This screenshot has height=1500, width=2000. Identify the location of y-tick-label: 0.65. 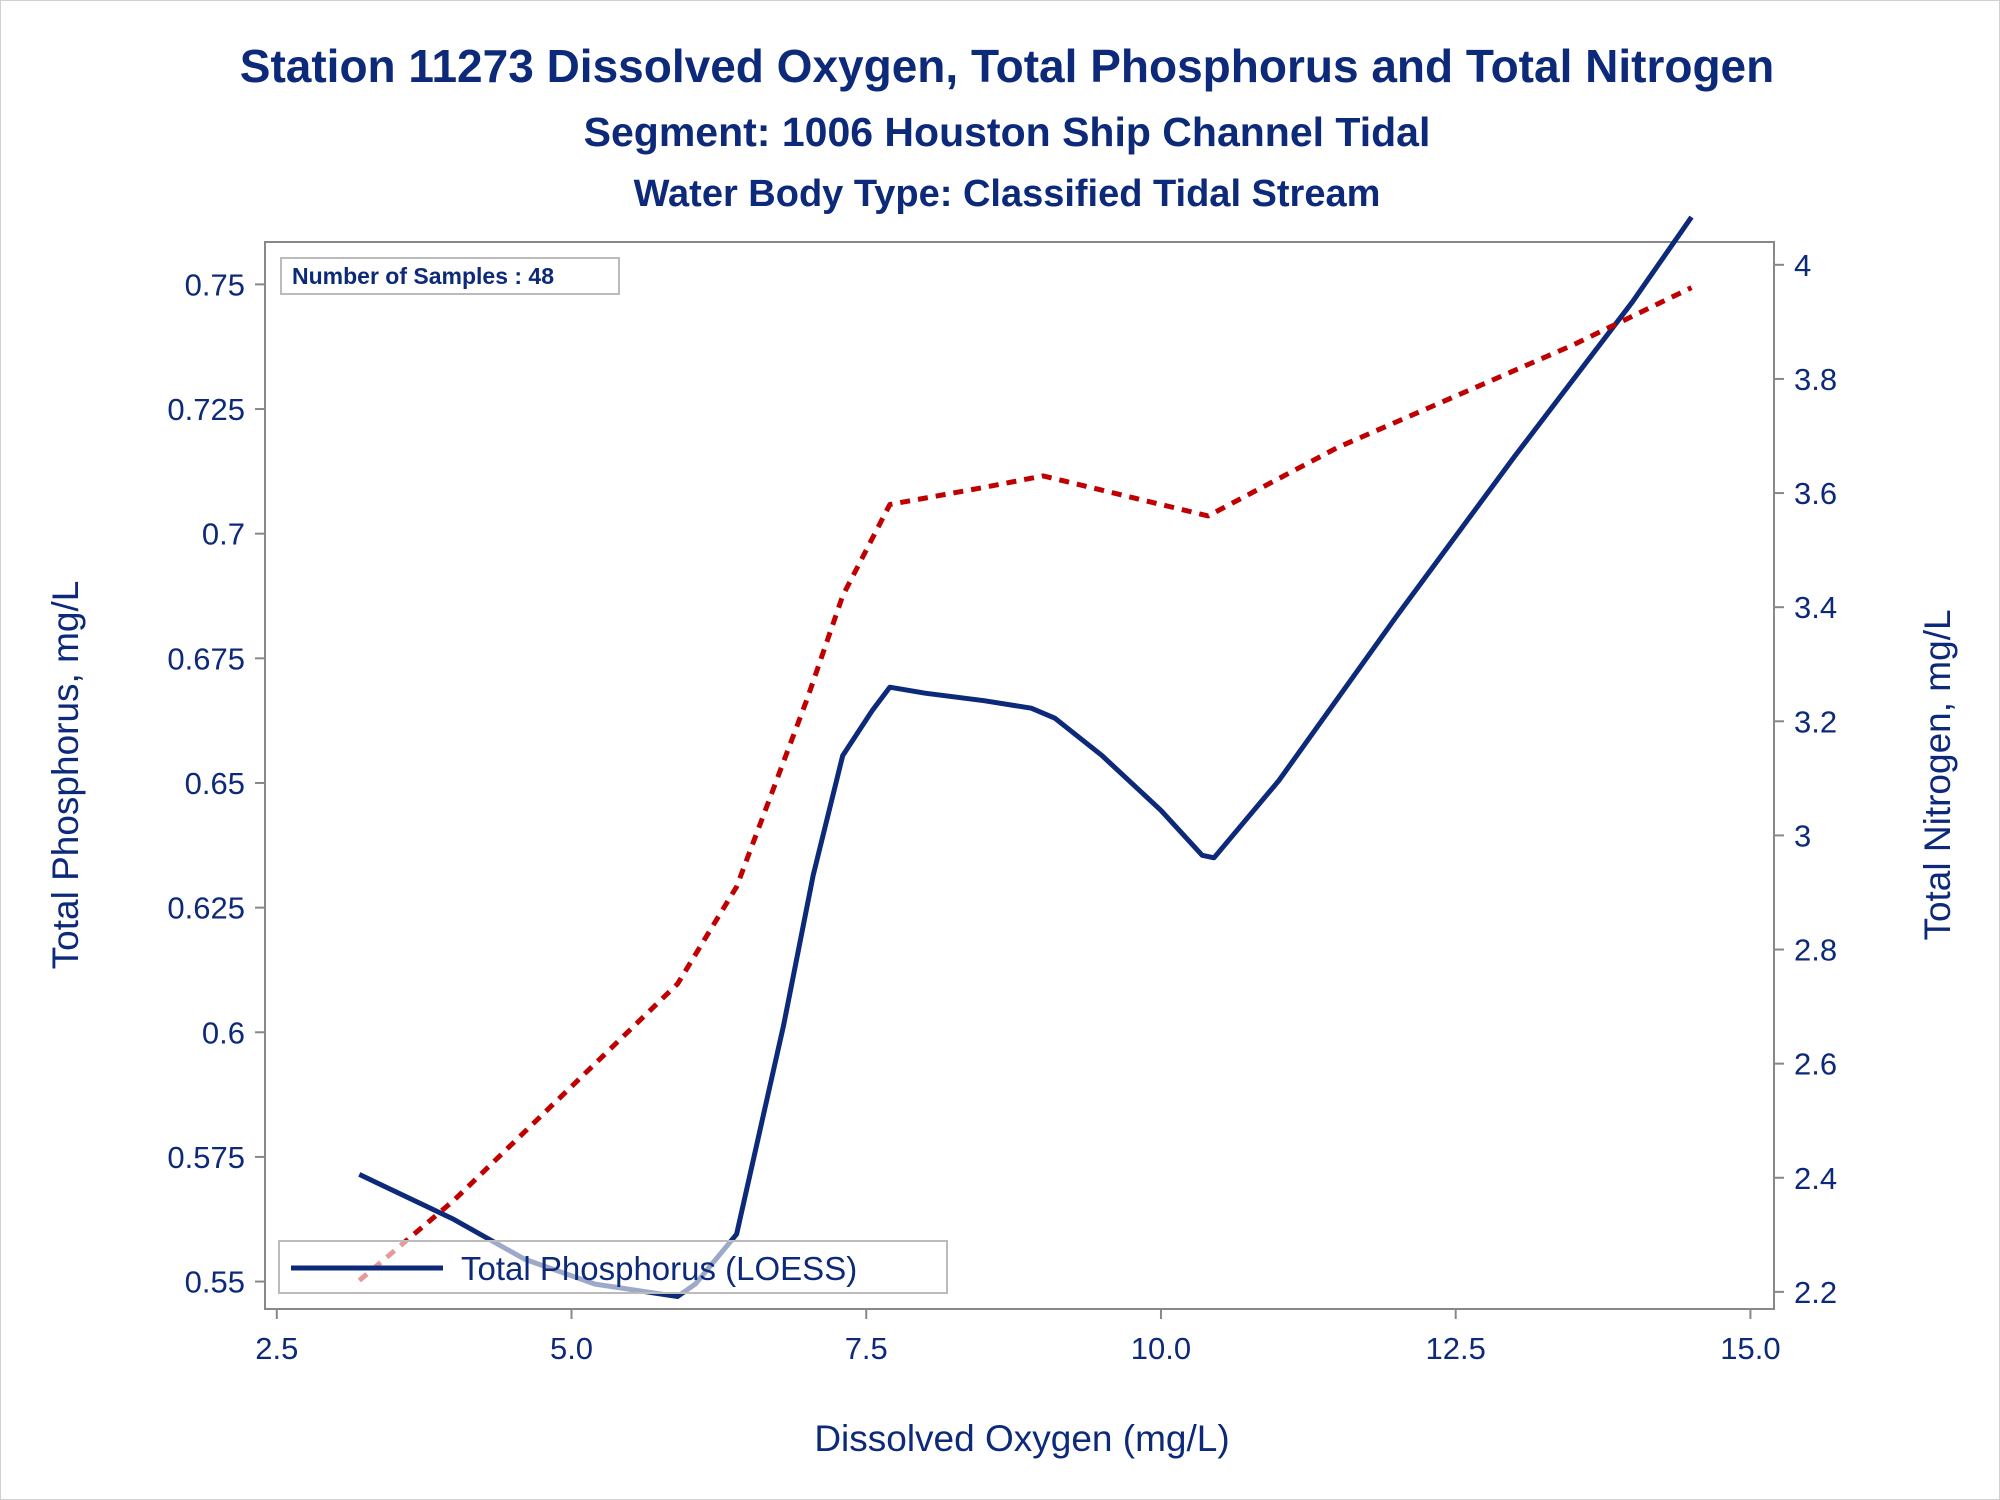
(215, 783).